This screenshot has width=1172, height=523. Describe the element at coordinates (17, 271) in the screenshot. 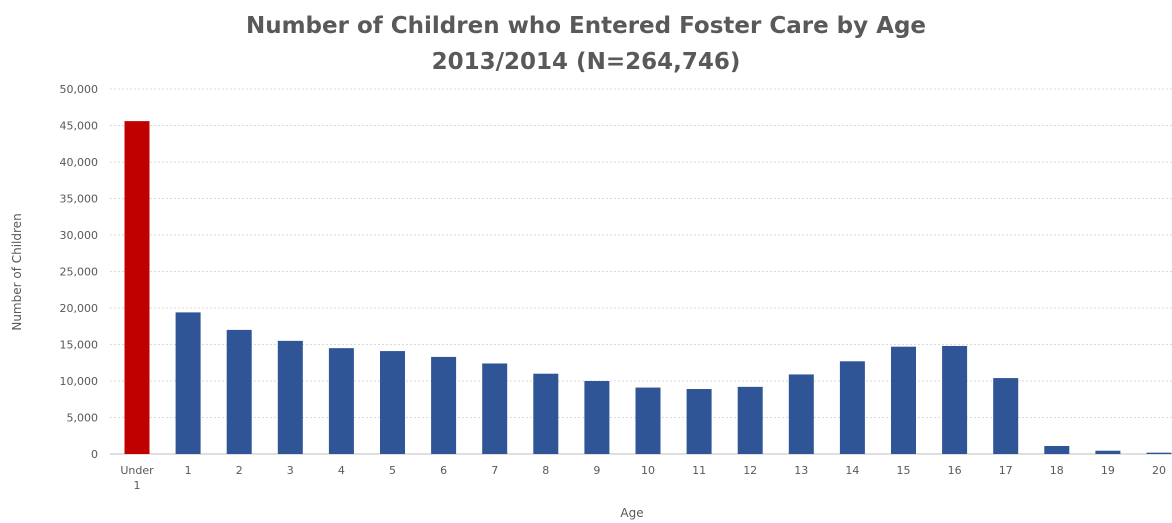

I see `y-axis-title: Number of Children` at that location.